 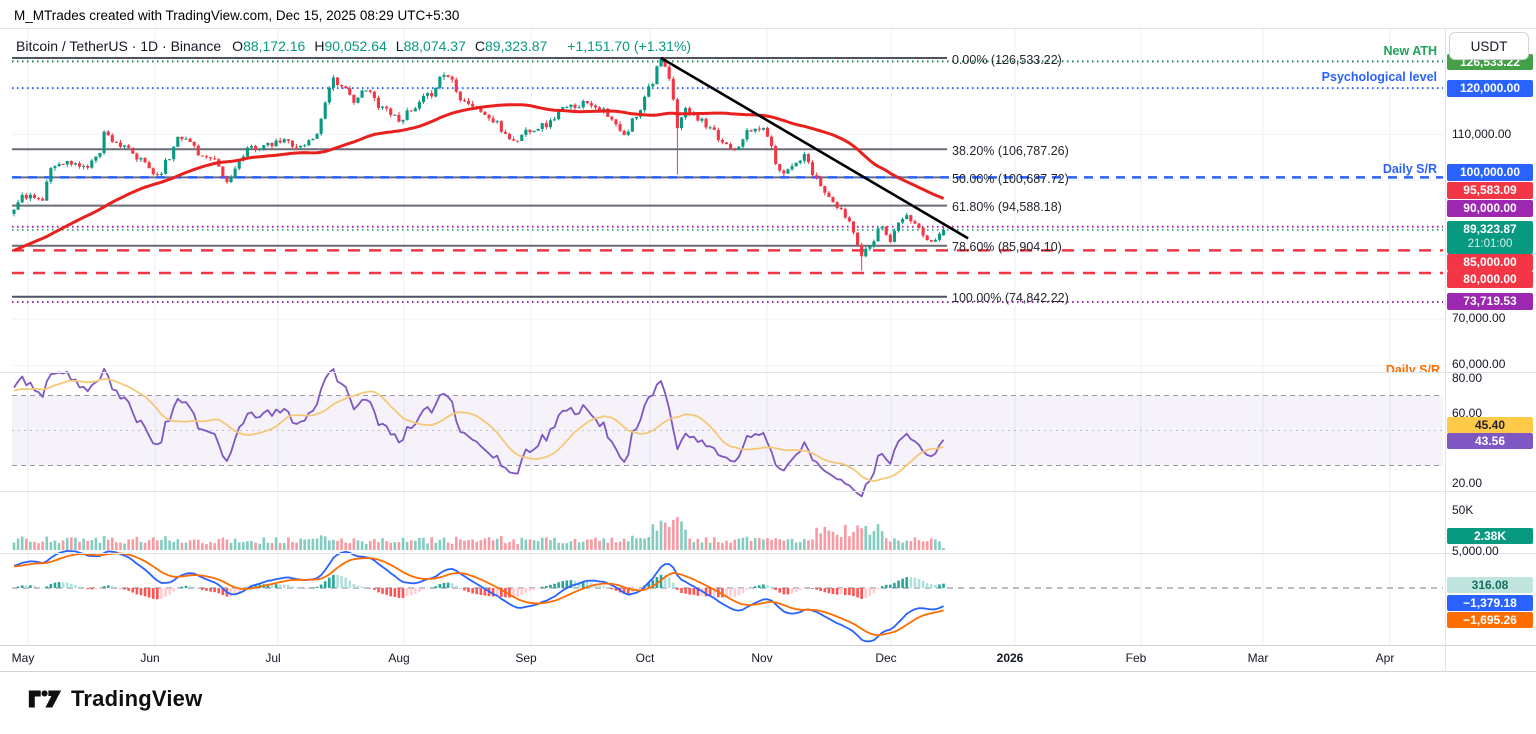 What do you see at coordinates (886, 658) in the screenshot?
I see `time-axis-dec: Dec` at bounding box center [886, 658].